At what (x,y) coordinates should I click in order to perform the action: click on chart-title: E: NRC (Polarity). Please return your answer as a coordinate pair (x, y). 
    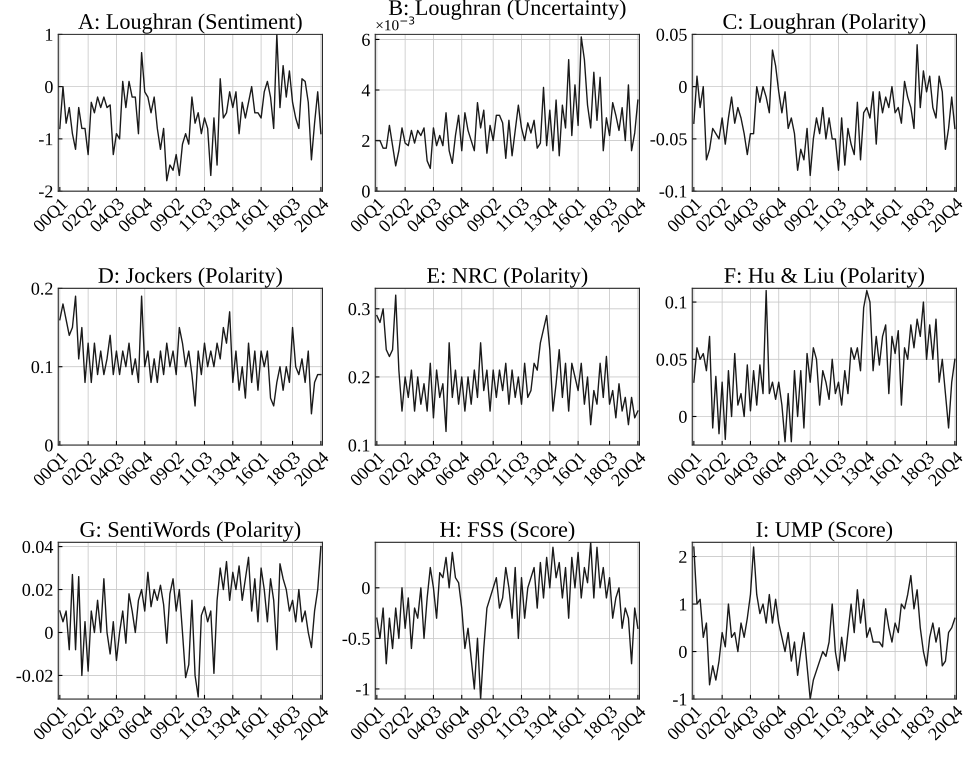
    Looking at the image, I should click on (507, 277).